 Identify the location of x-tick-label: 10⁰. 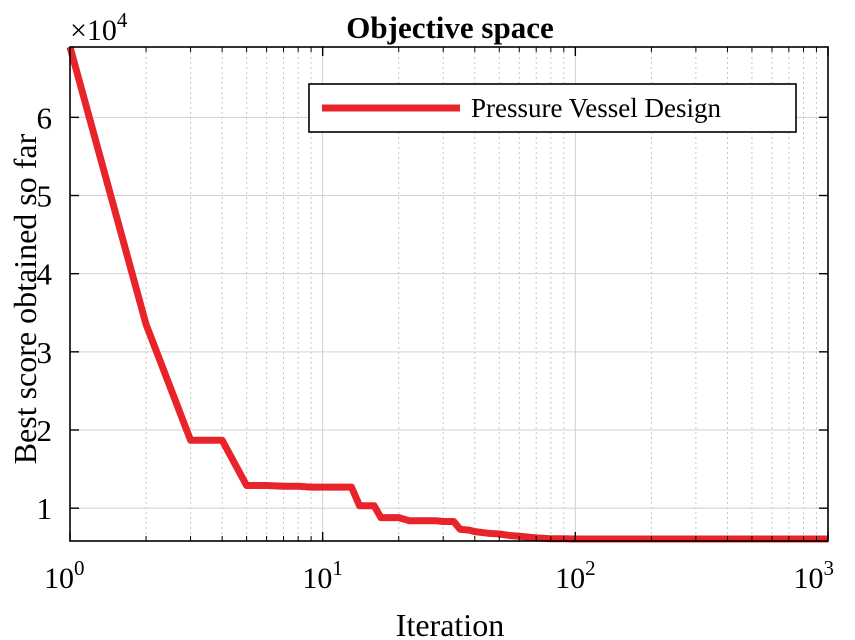
(64, 575).